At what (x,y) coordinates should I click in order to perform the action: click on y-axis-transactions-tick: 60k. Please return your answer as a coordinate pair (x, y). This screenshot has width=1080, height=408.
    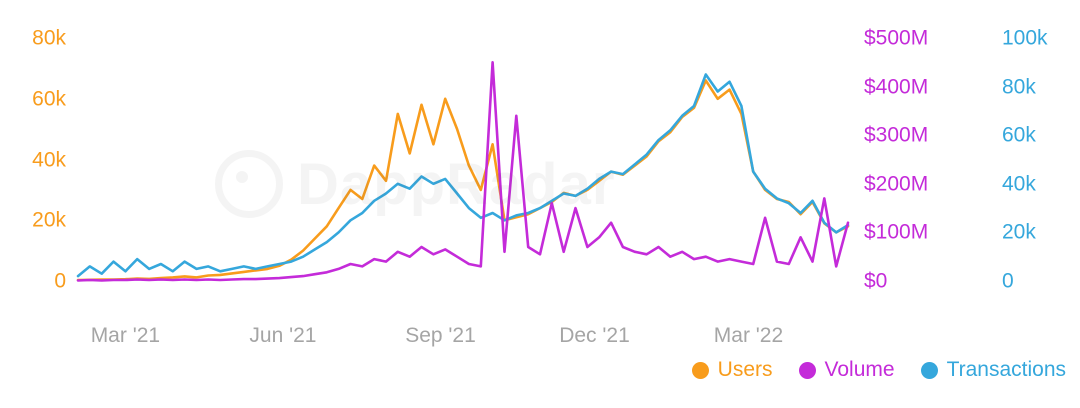
    Looking at the image, I should click on (1019, 135).